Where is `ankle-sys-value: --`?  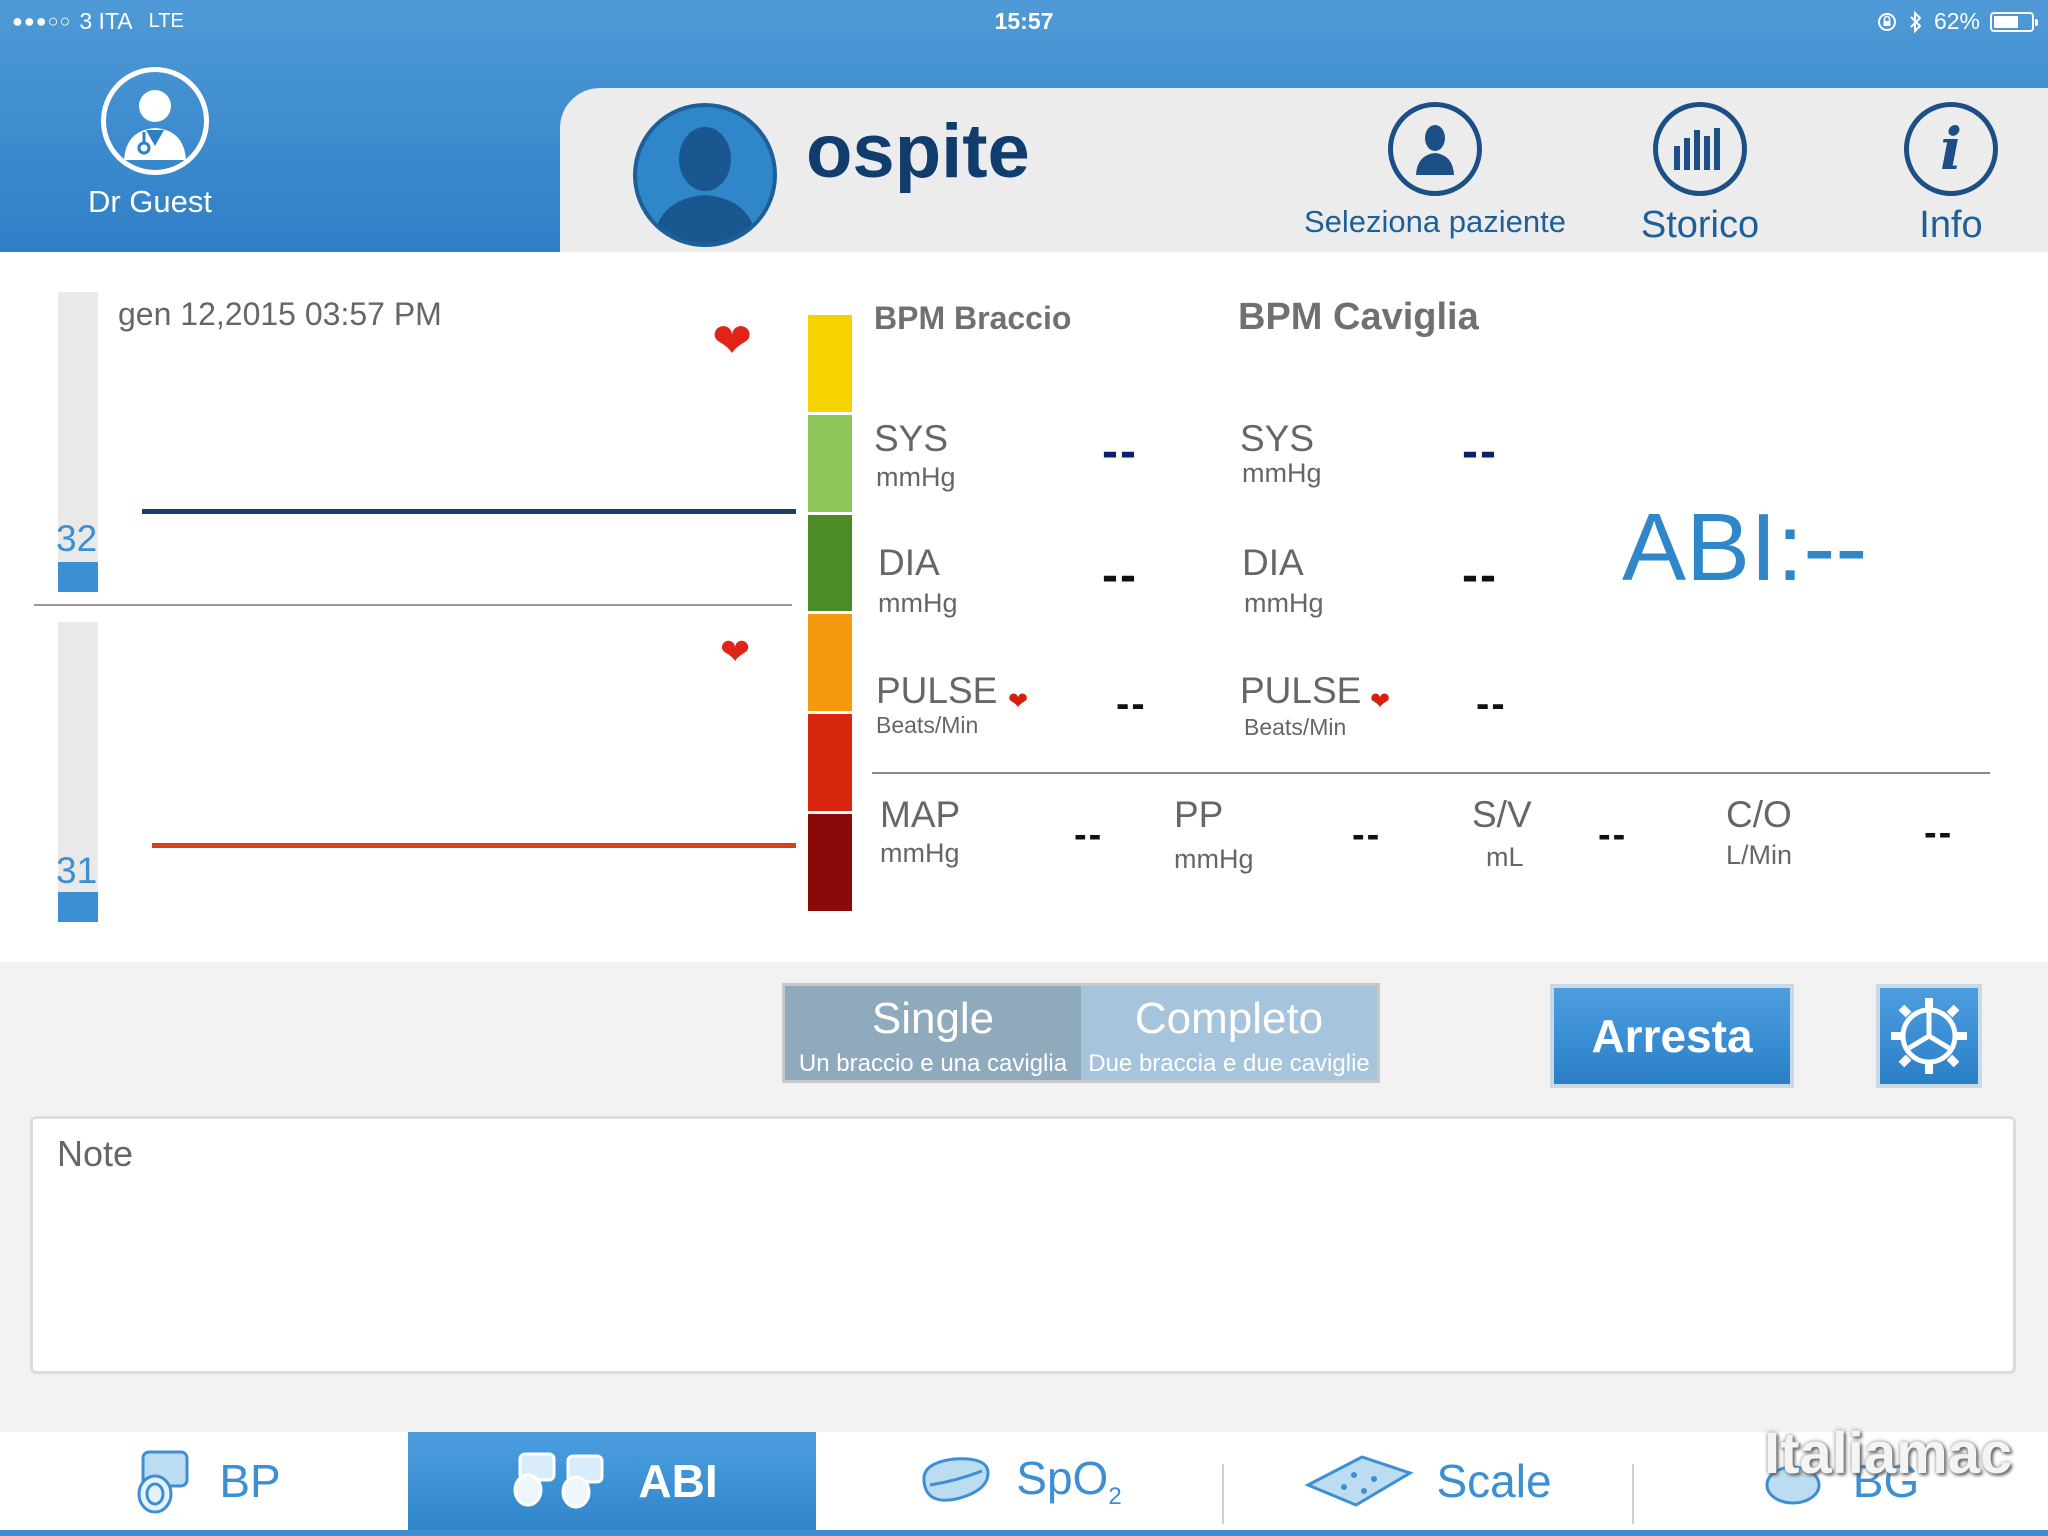
ankle-sys-value: -- is located at coordinates (1480, 451).